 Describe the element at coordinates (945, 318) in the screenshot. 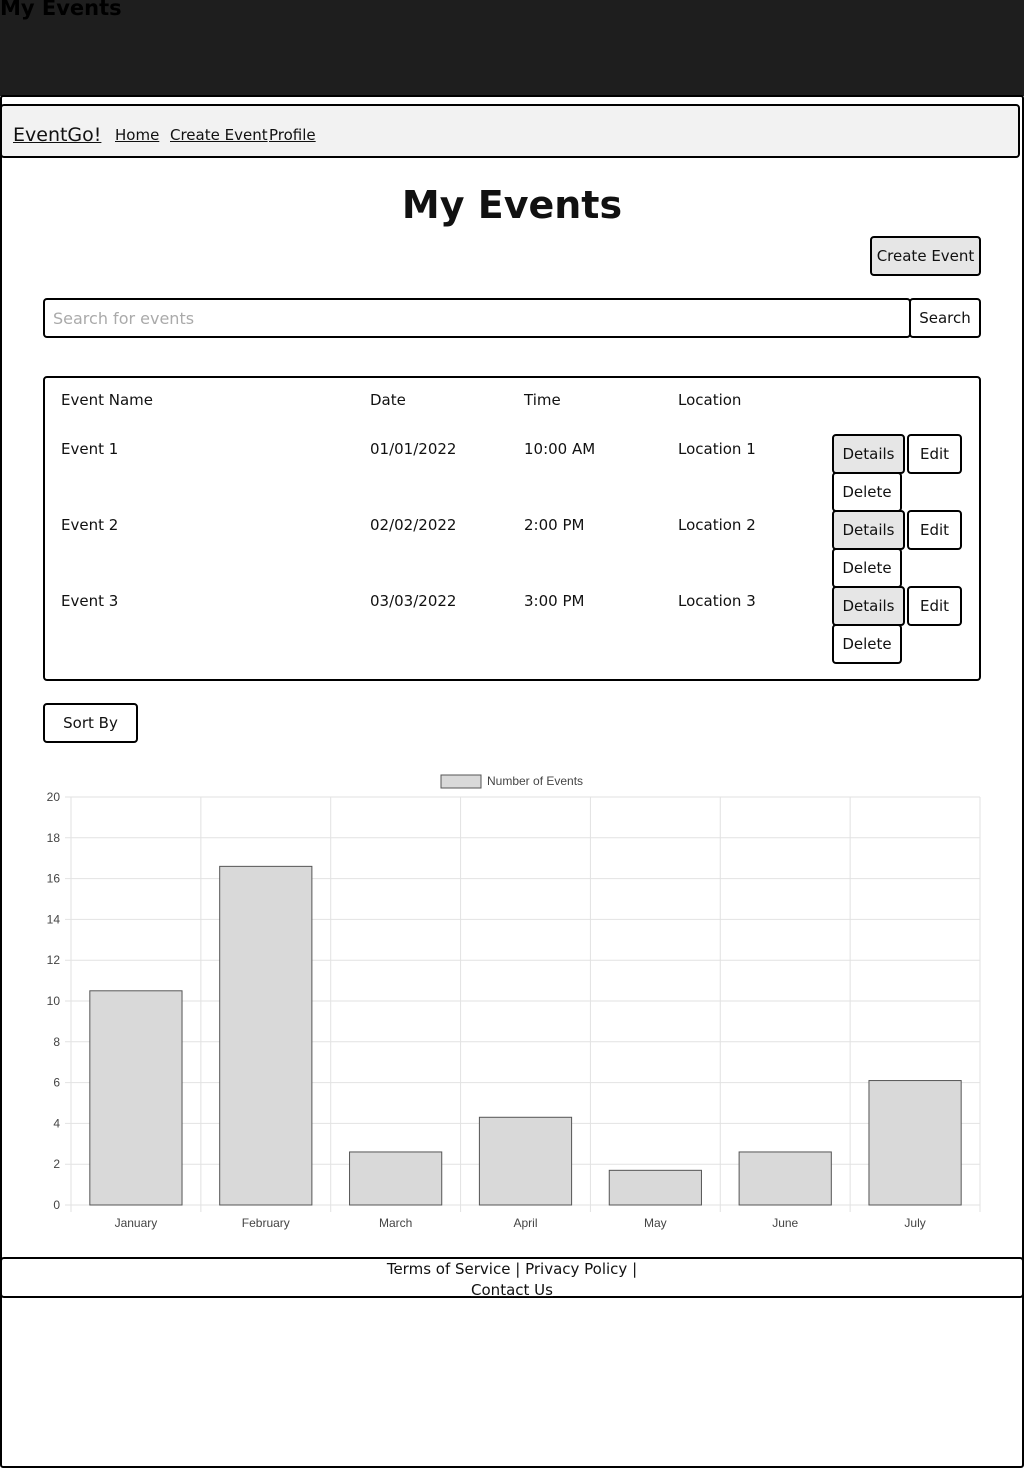

I see `search-button: Search` at that location.